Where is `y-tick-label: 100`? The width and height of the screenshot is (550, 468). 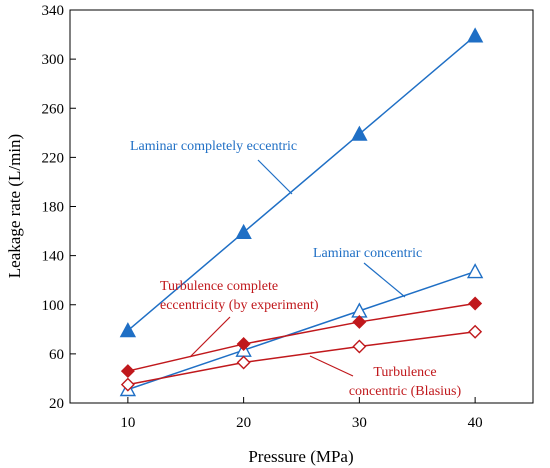
y-tick-label: 100 is located at coordinates (53, 306).